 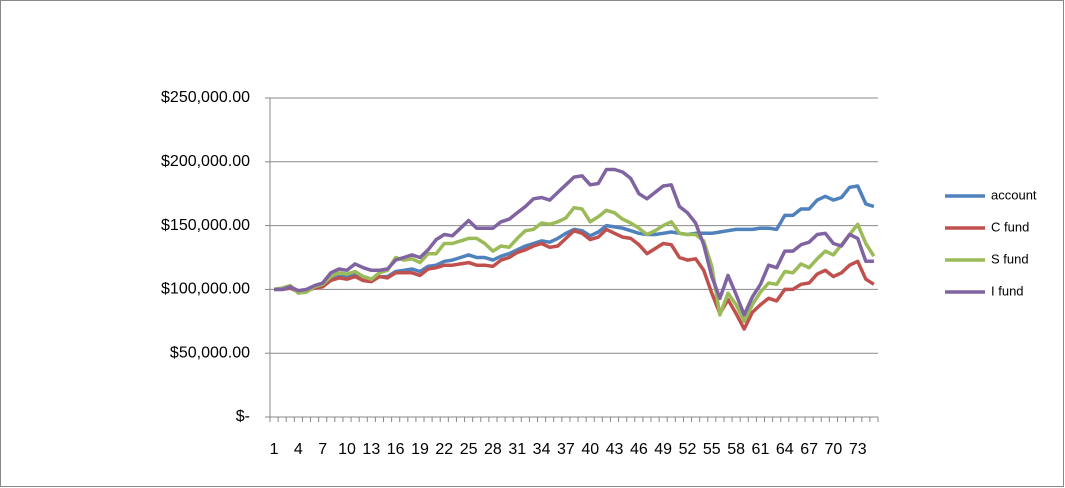 I want to click on x-tick-label: 16, so click(x=396, y=449).